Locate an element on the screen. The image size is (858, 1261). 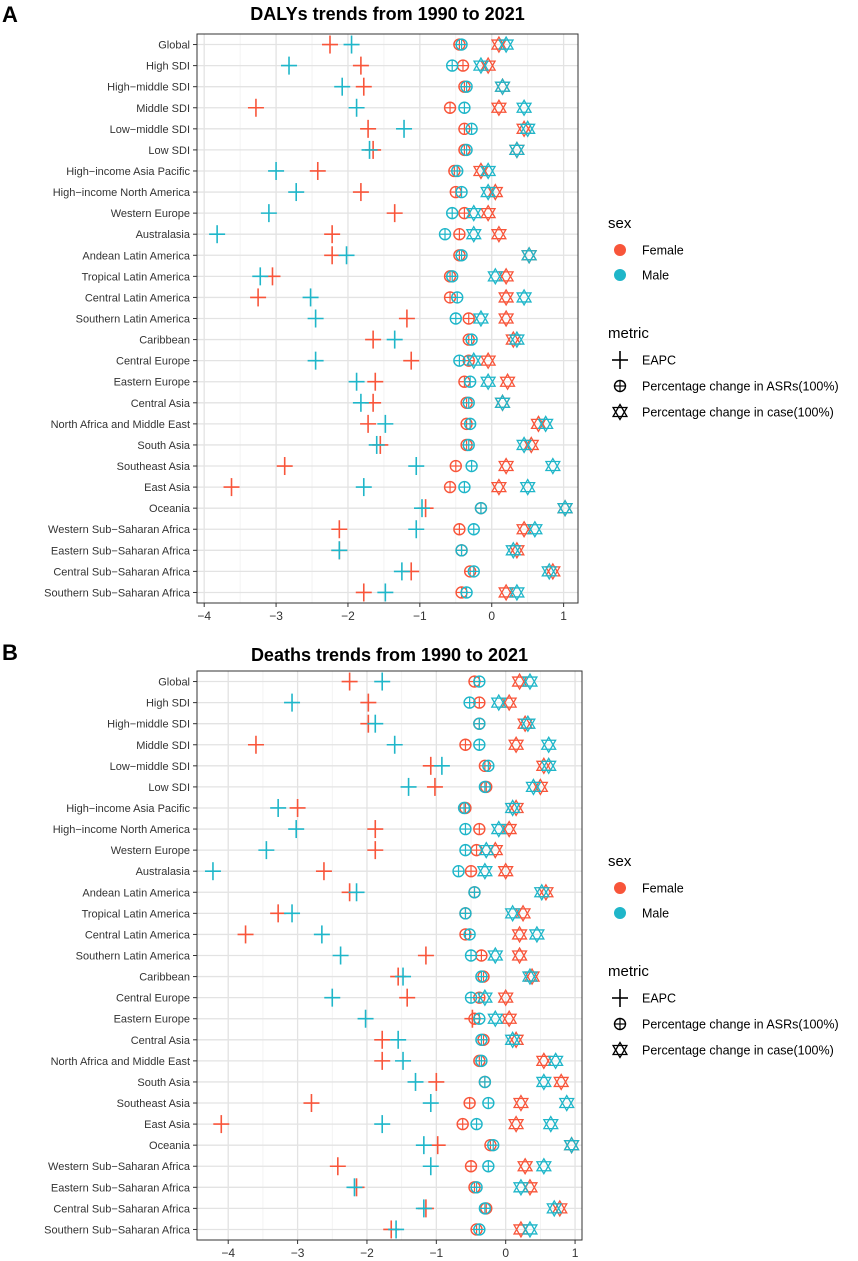
legend-metric-label: EAPC is located at coordinates (659, 361).